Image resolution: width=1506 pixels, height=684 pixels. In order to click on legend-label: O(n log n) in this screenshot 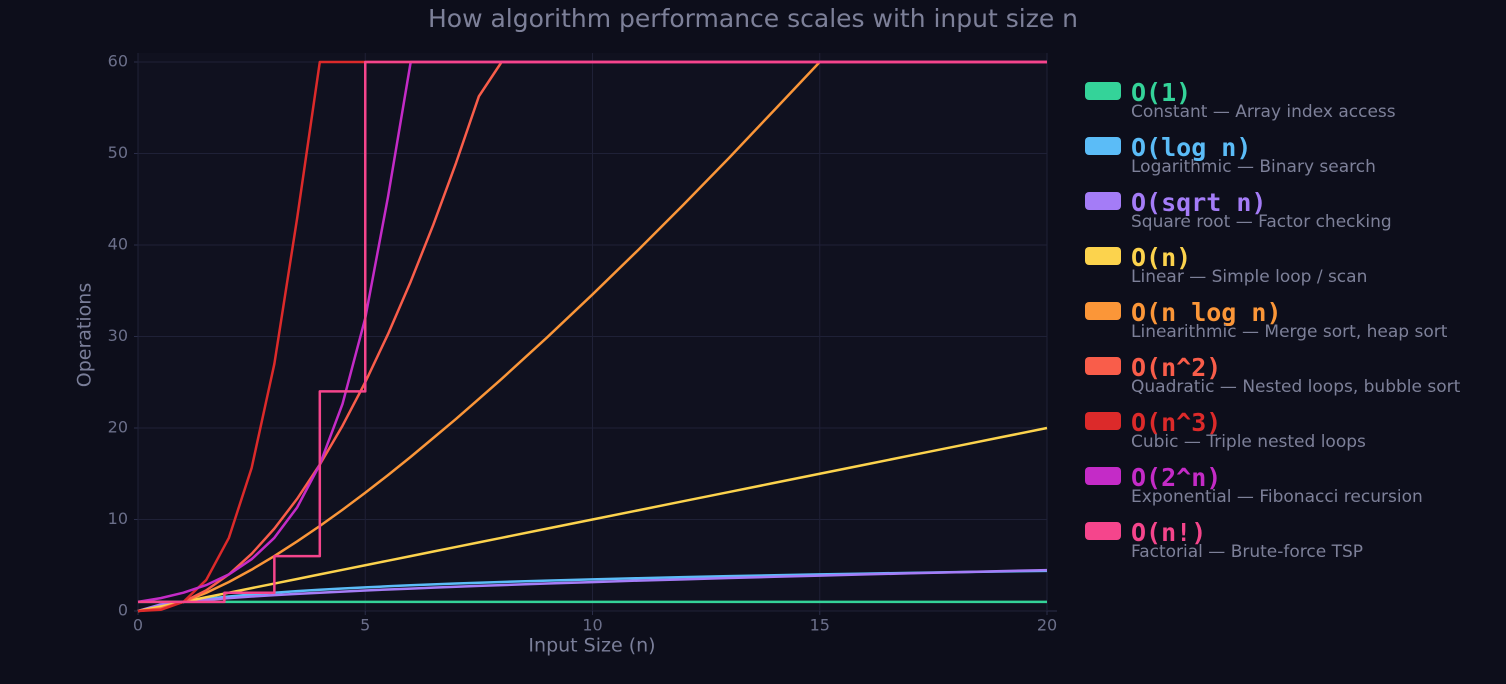, I will do `click(1206, 312)`.